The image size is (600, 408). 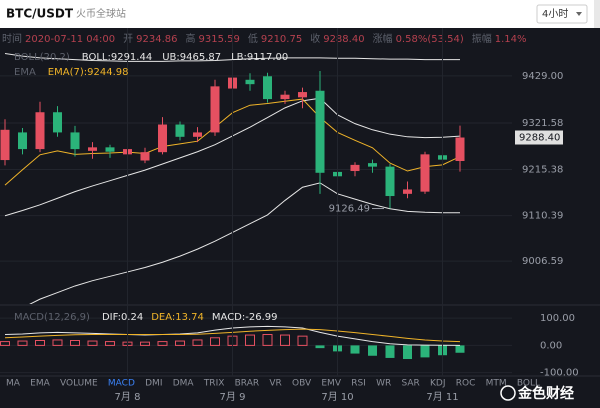 What do you see at coordinates (410, 384) in the screenshot?
I see `indicator-tab: SAR` at bounding box center [410, 384].